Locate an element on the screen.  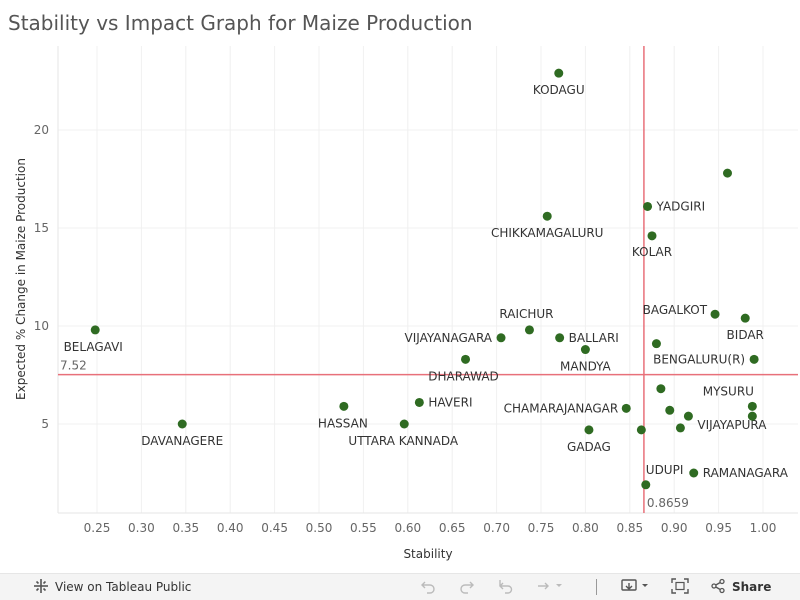
x-tick-label: 0.95 is located at coordinates (718, 528).